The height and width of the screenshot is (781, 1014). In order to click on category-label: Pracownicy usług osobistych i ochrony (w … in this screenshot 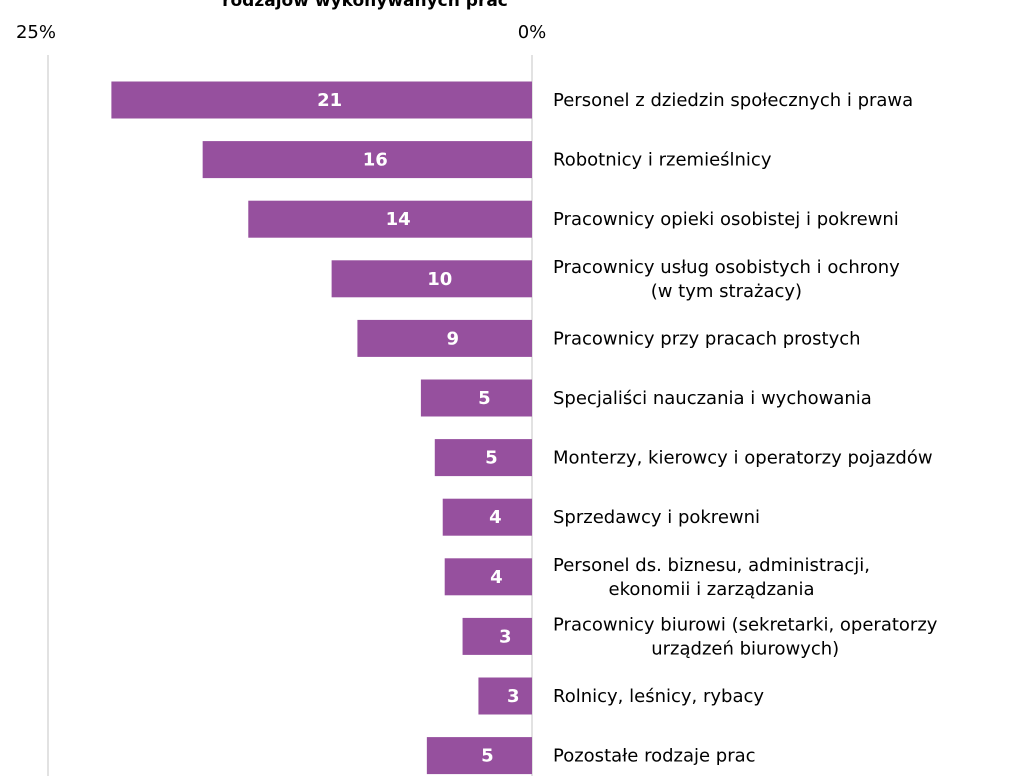, I will do `click(726, 279)`.